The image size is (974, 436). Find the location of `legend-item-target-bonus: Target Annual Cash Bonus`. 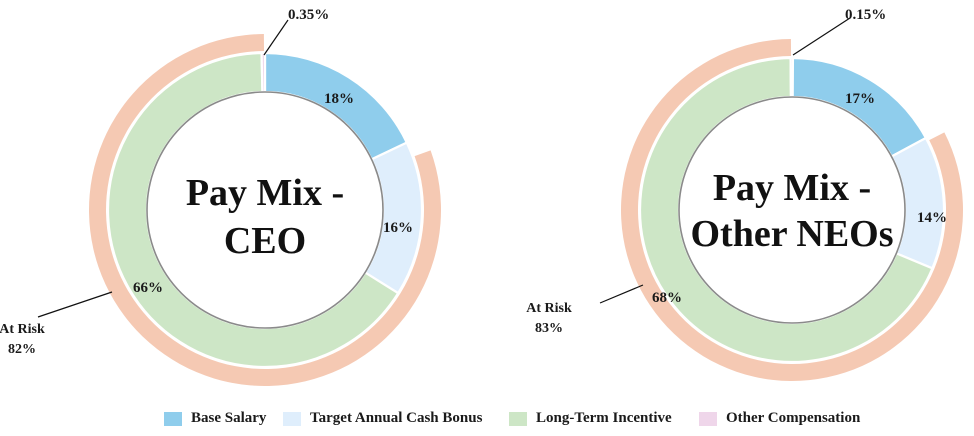

legend-item-target-bonus: Target Annual Cash Bonus is located at coordinates (382, 418).